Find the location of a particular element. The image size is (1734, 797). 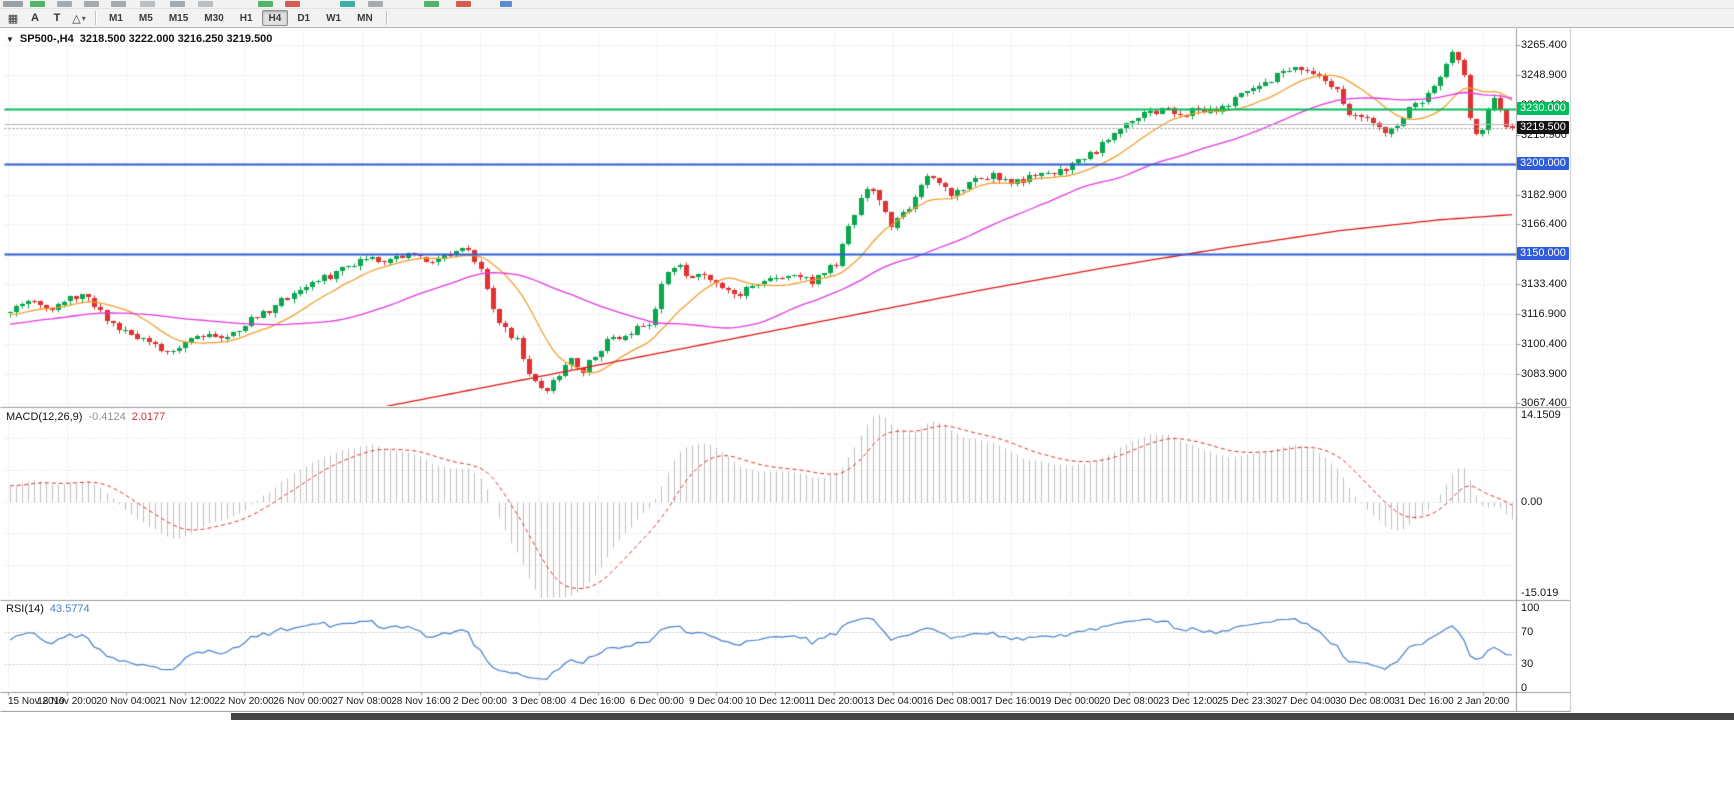

timeframe-h1-button: H1 is located at coordinates (246, 18).